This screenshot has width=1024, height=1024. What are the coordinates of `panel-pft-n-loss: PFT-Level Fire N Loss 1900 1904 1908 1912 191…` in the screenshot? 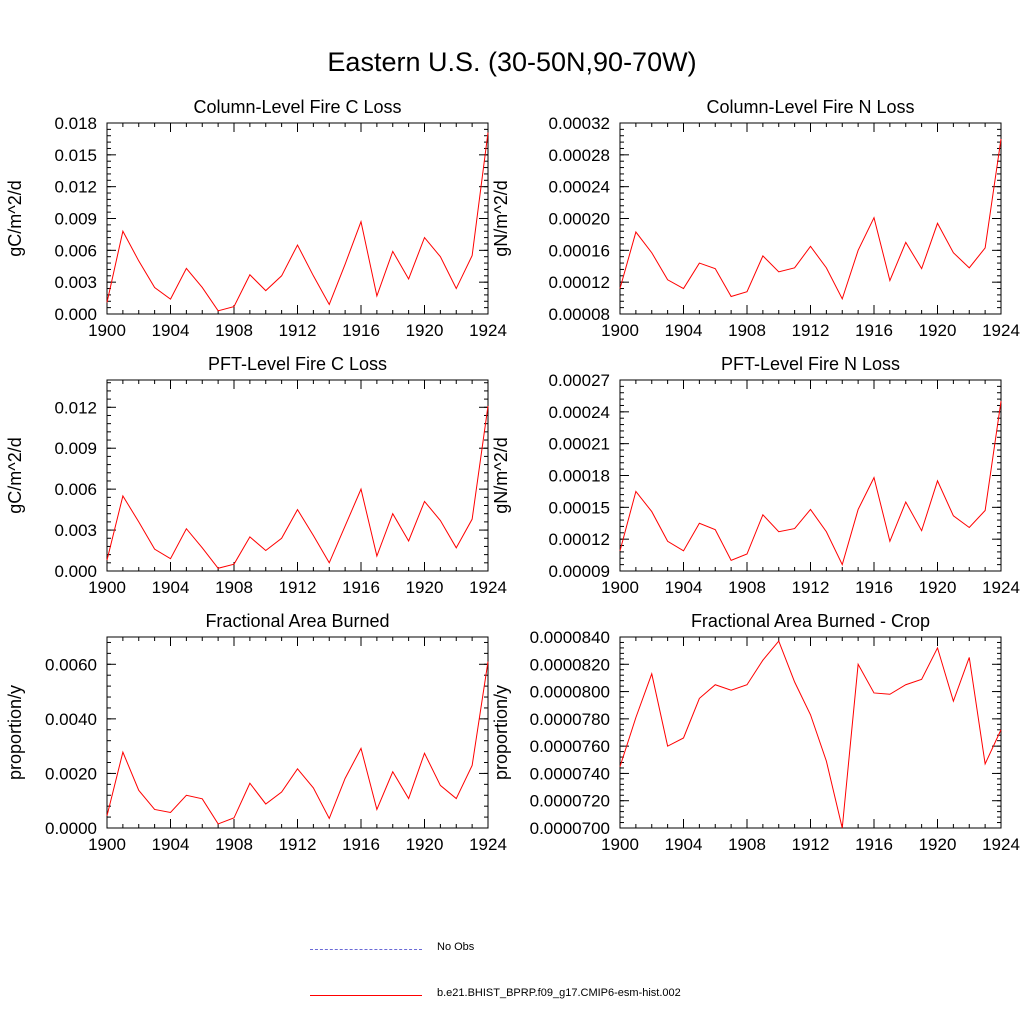 It's located at (755, 475).